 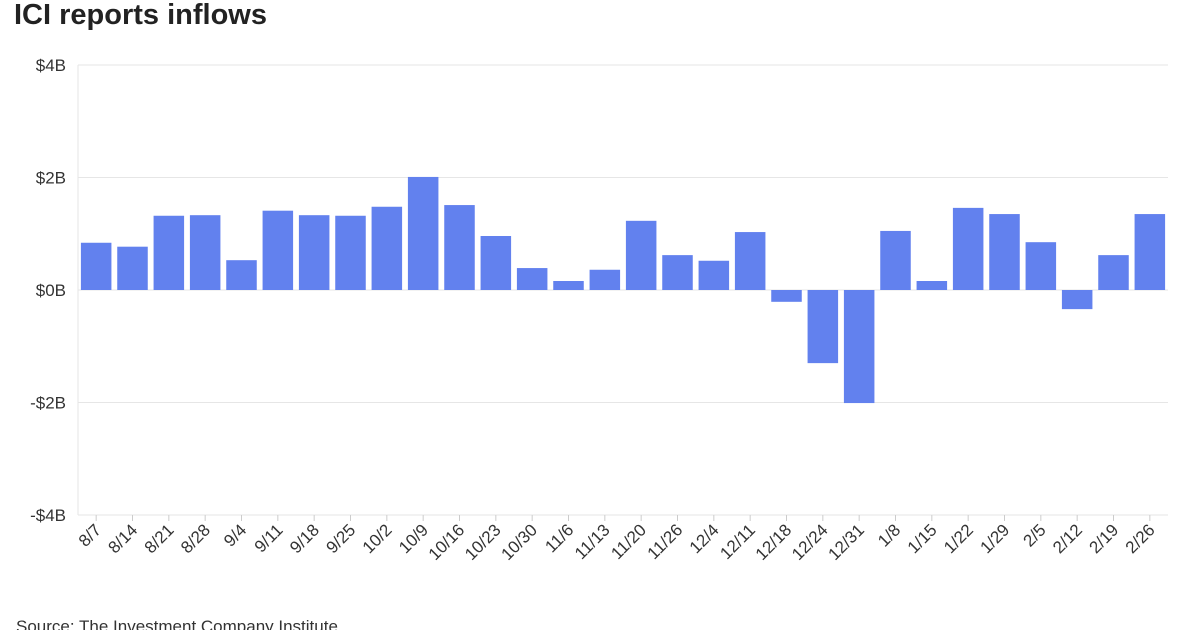 What do you see at coordinates (1140, 538) in the screenshot?
I see `x-tick-label: 2/26` at bounding box center [1140, 538].